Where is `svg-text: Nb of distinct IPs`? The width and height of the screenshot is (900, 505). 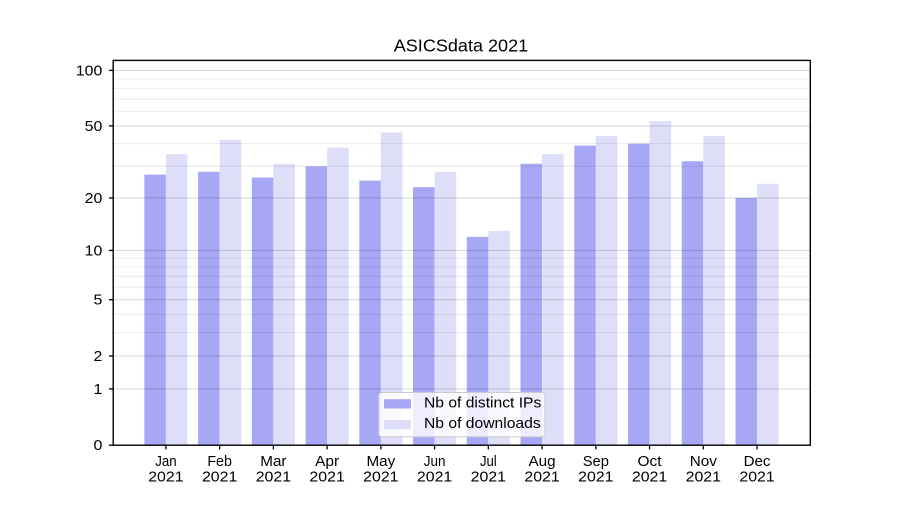
svg-text: Nb of distinct IPs is located at coordinates (482, 404).